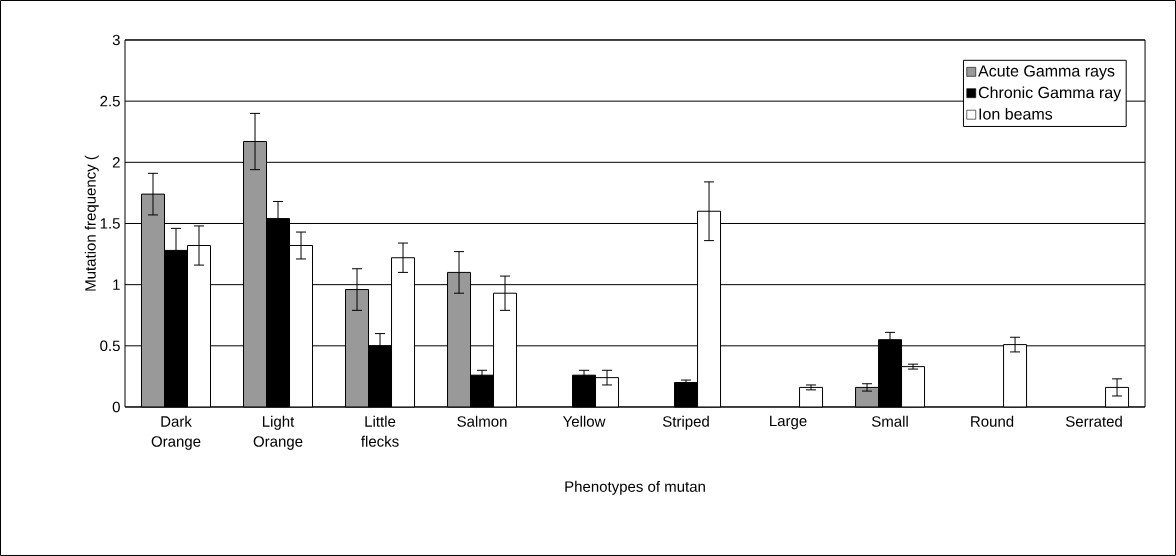  What do you see at coordinates (116, 162) in the screenshot?
I see `y-tick-label: 2` at bounding box center [116, 162].